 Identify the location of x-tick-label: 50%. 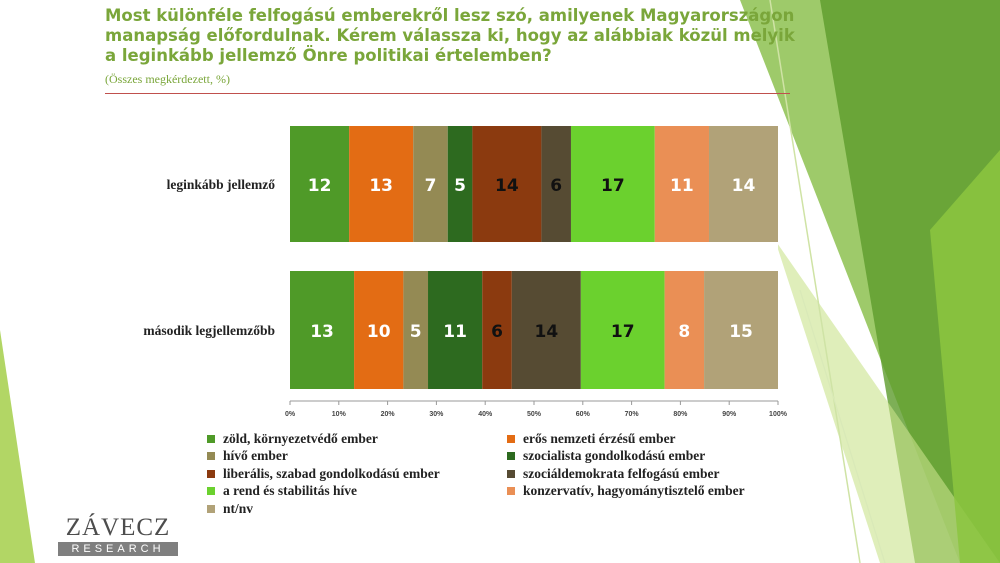
(534, 414).